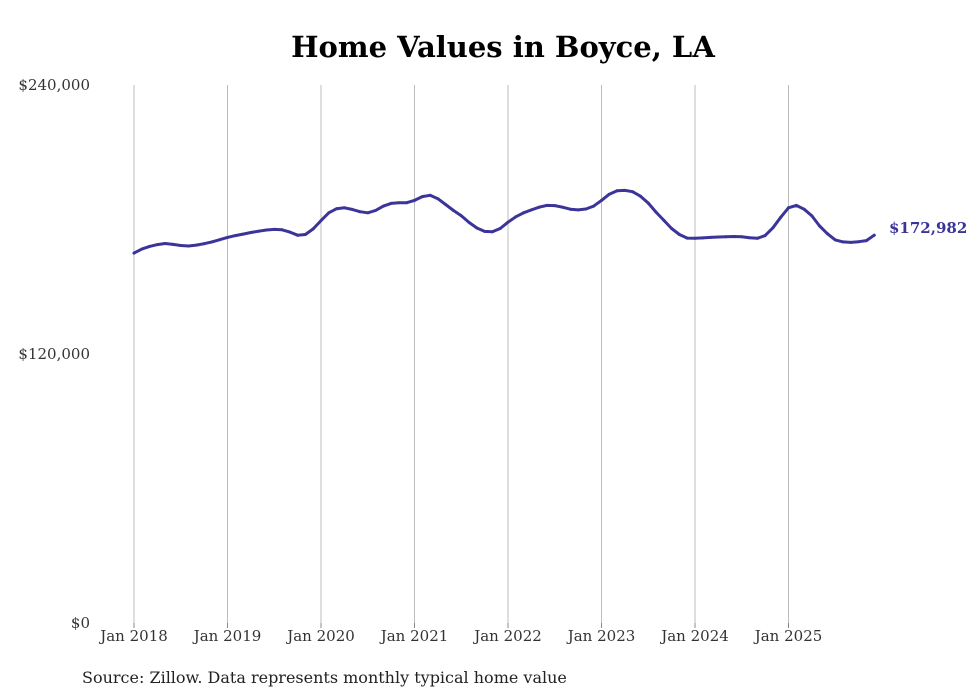 This screenshot has width=980, height=699. What do you see at coordinates (504, 221) in the screenshot?
I see `series-line` at bounding box center [504, 221].